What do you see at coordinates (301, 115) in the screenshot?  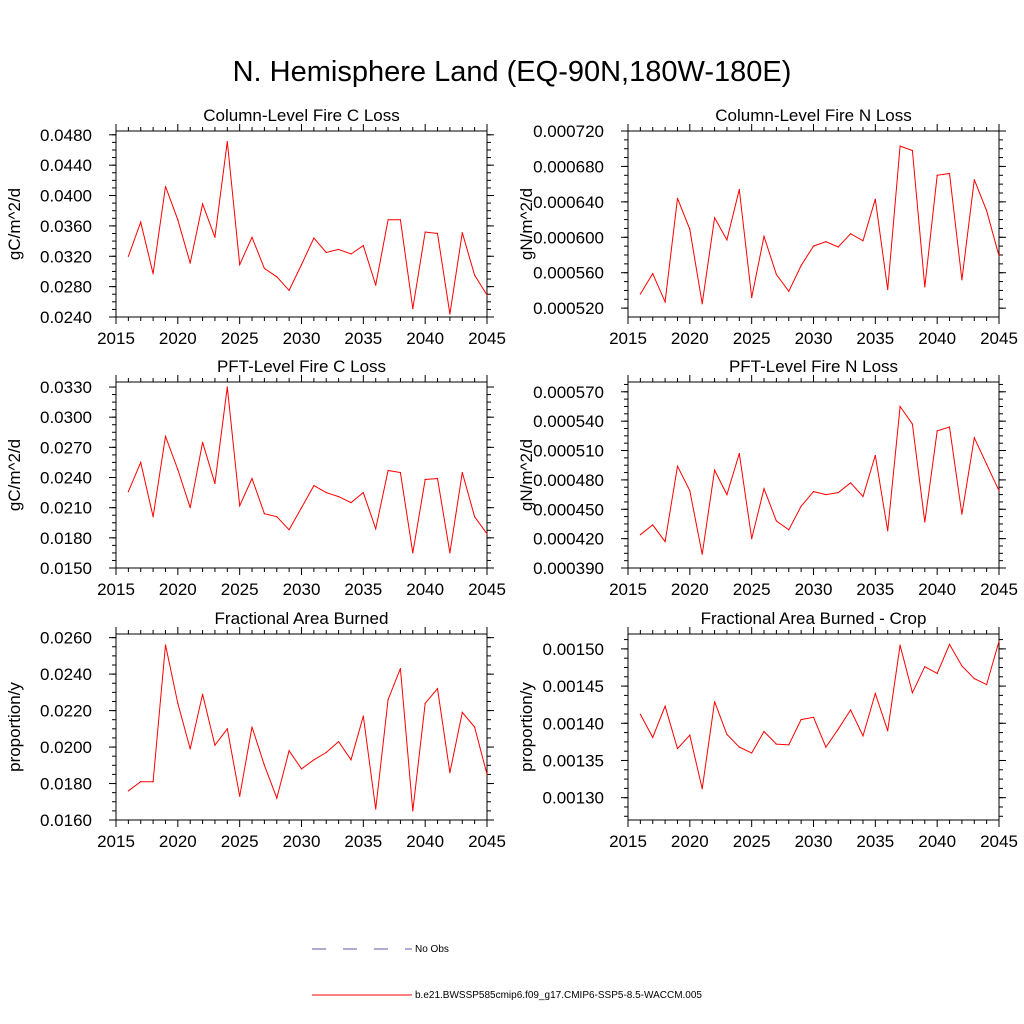 I see `panel-title: Column-Level Fire C Loss` at bounding box center [301, 115].